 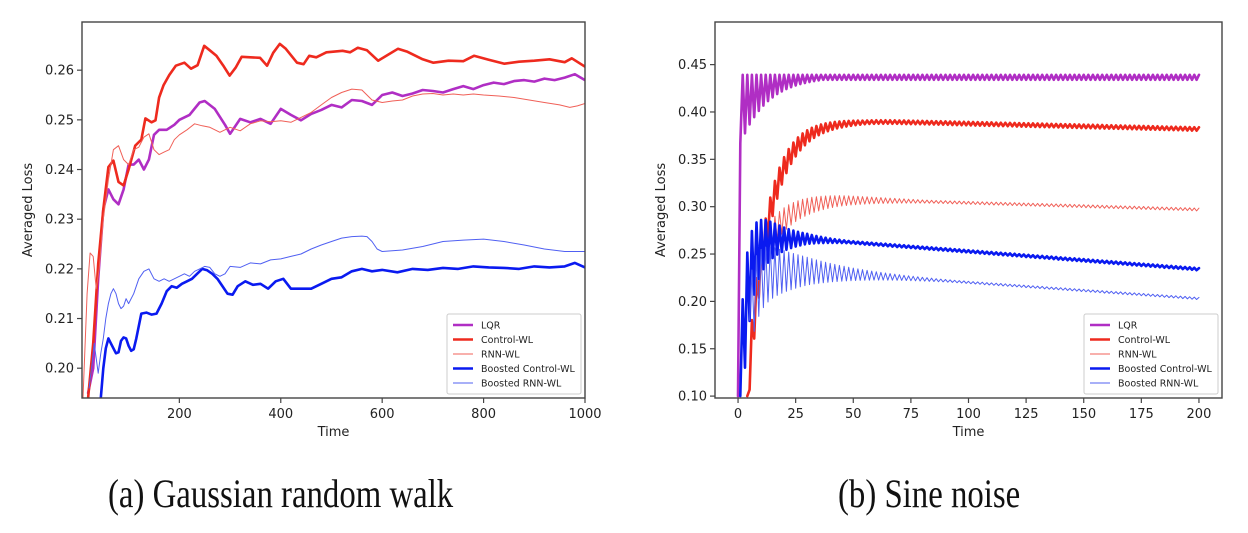 What do you see at coordinates (692, 349) in the screenshot?
I see `y-tick-label: 0.15` at bounding box center [692, 349].